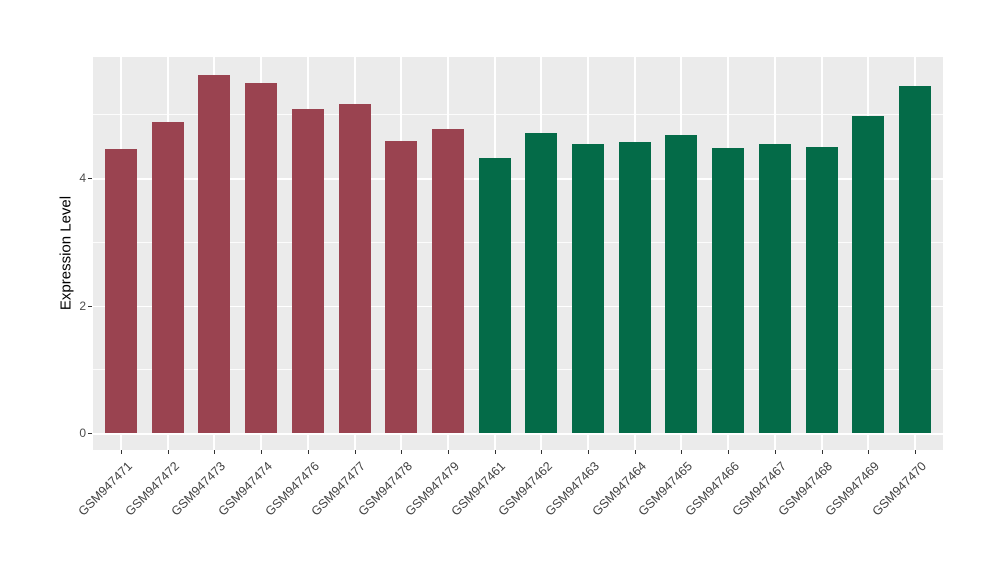  I want to click on y-tick-label: 2, so click(82, 305).